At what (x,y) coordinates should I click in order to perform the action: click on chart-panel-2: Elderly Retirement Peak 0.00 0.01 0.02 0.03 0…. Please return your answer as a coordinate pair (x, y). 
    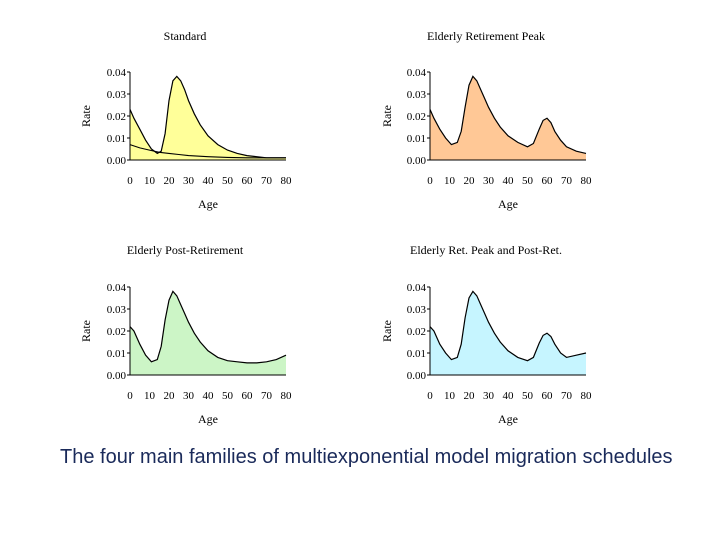
    Looking at the image, I should click on (486, 120).